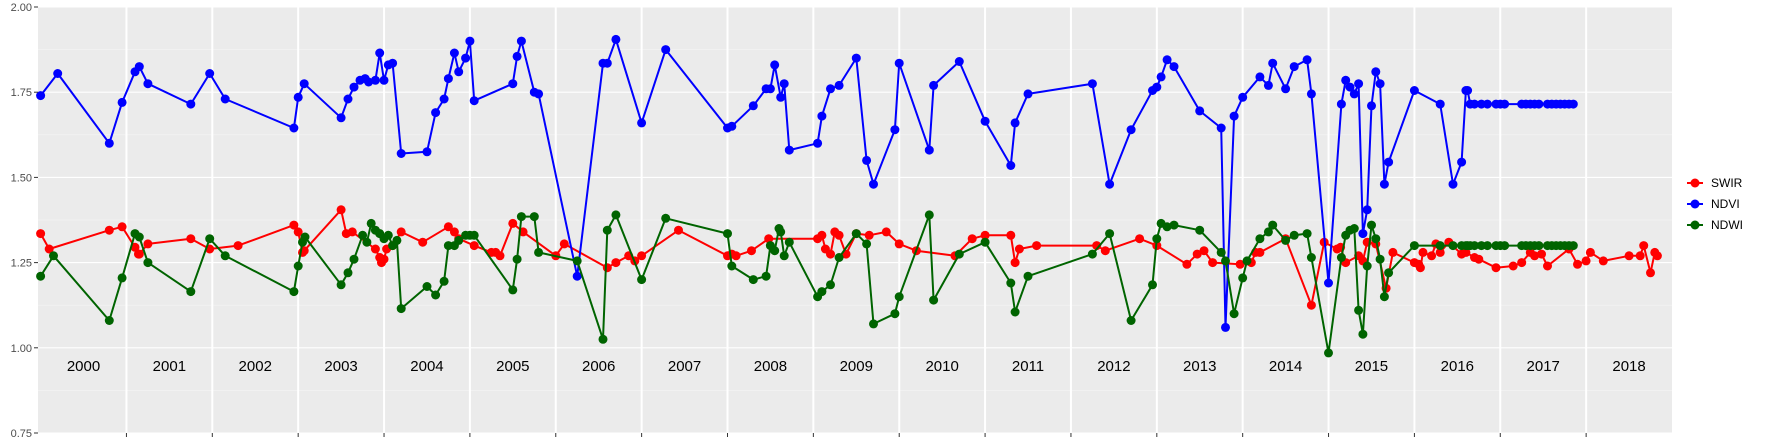 The height and width of the screenshot is (442, 1773). Describe the element at coordinates (21, 434) in the screenshot. I see `y-tick-label: 0.75` at that location.